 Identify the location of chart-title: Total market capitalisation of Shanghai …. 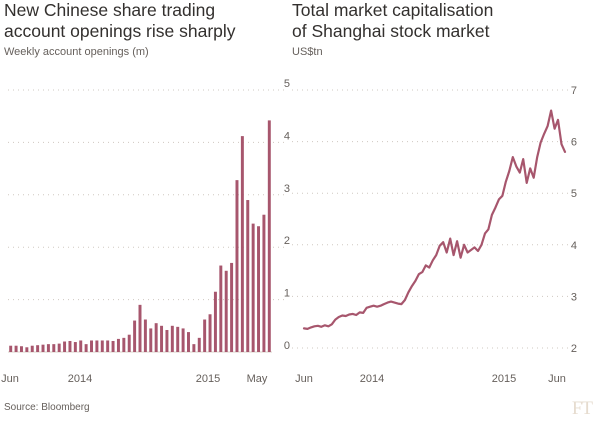
(393, 20).